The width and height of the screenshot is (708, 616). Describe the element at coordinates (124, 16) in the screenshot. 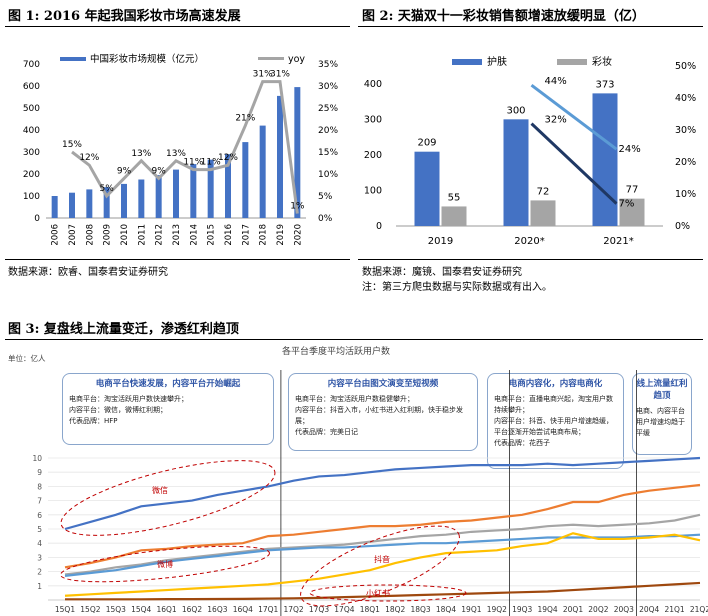

I see `fig1-title: 图 1: 2016 年起我国彩妆市场高速发展` at that location.